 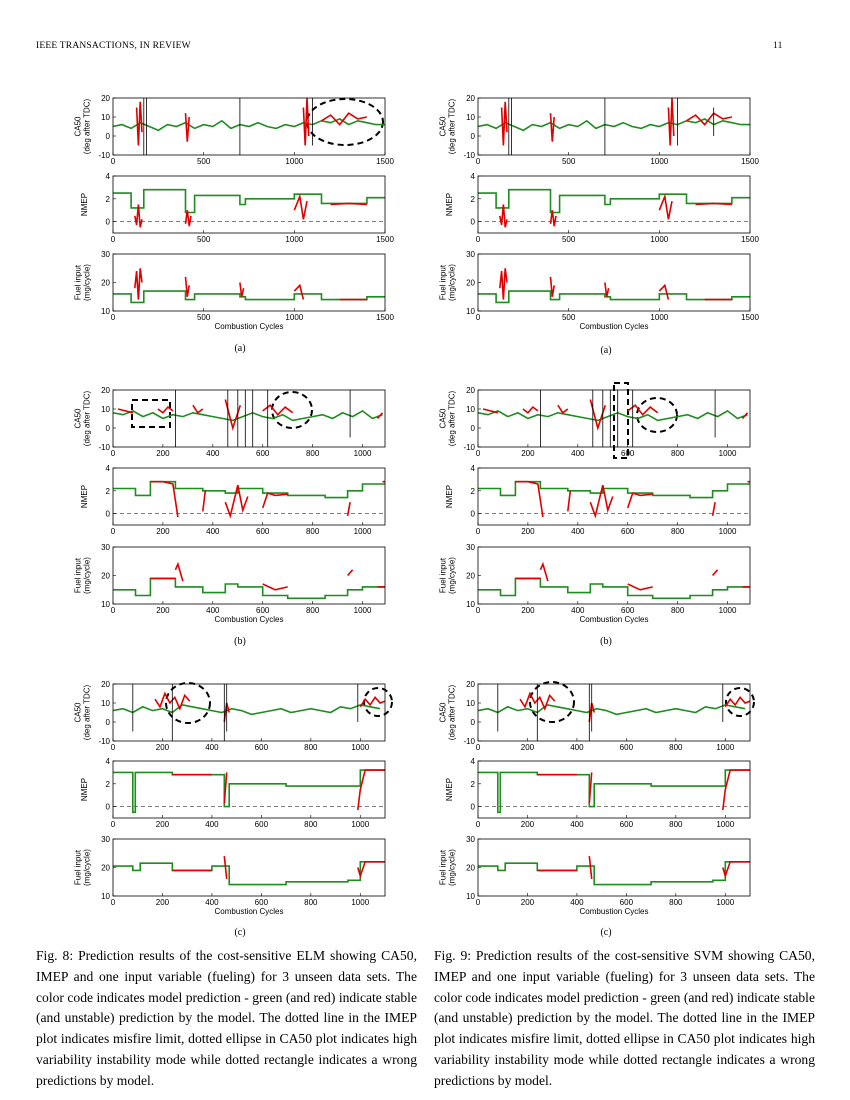 What do you see at coordinates (113, 46) in the screenshot?
I see `running-header: IEEE TRANSACTIONS, IN REVIEW` at bounding box center [113, 46].